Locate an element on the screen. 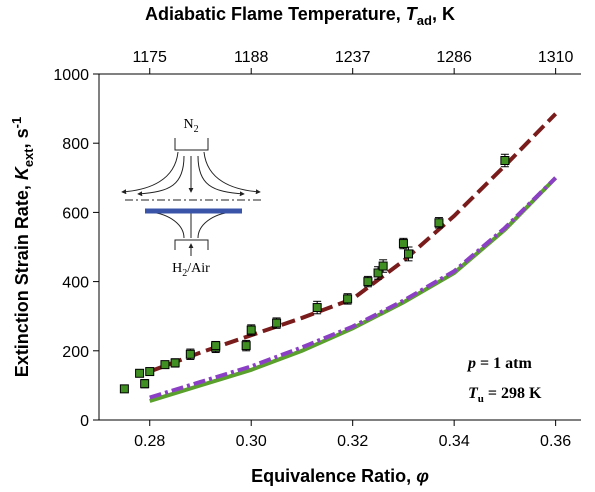 Image resolution: width=595 pixels, height=492 pixels. annotation: Tu = 298 K is located at coordinates (505, 395).